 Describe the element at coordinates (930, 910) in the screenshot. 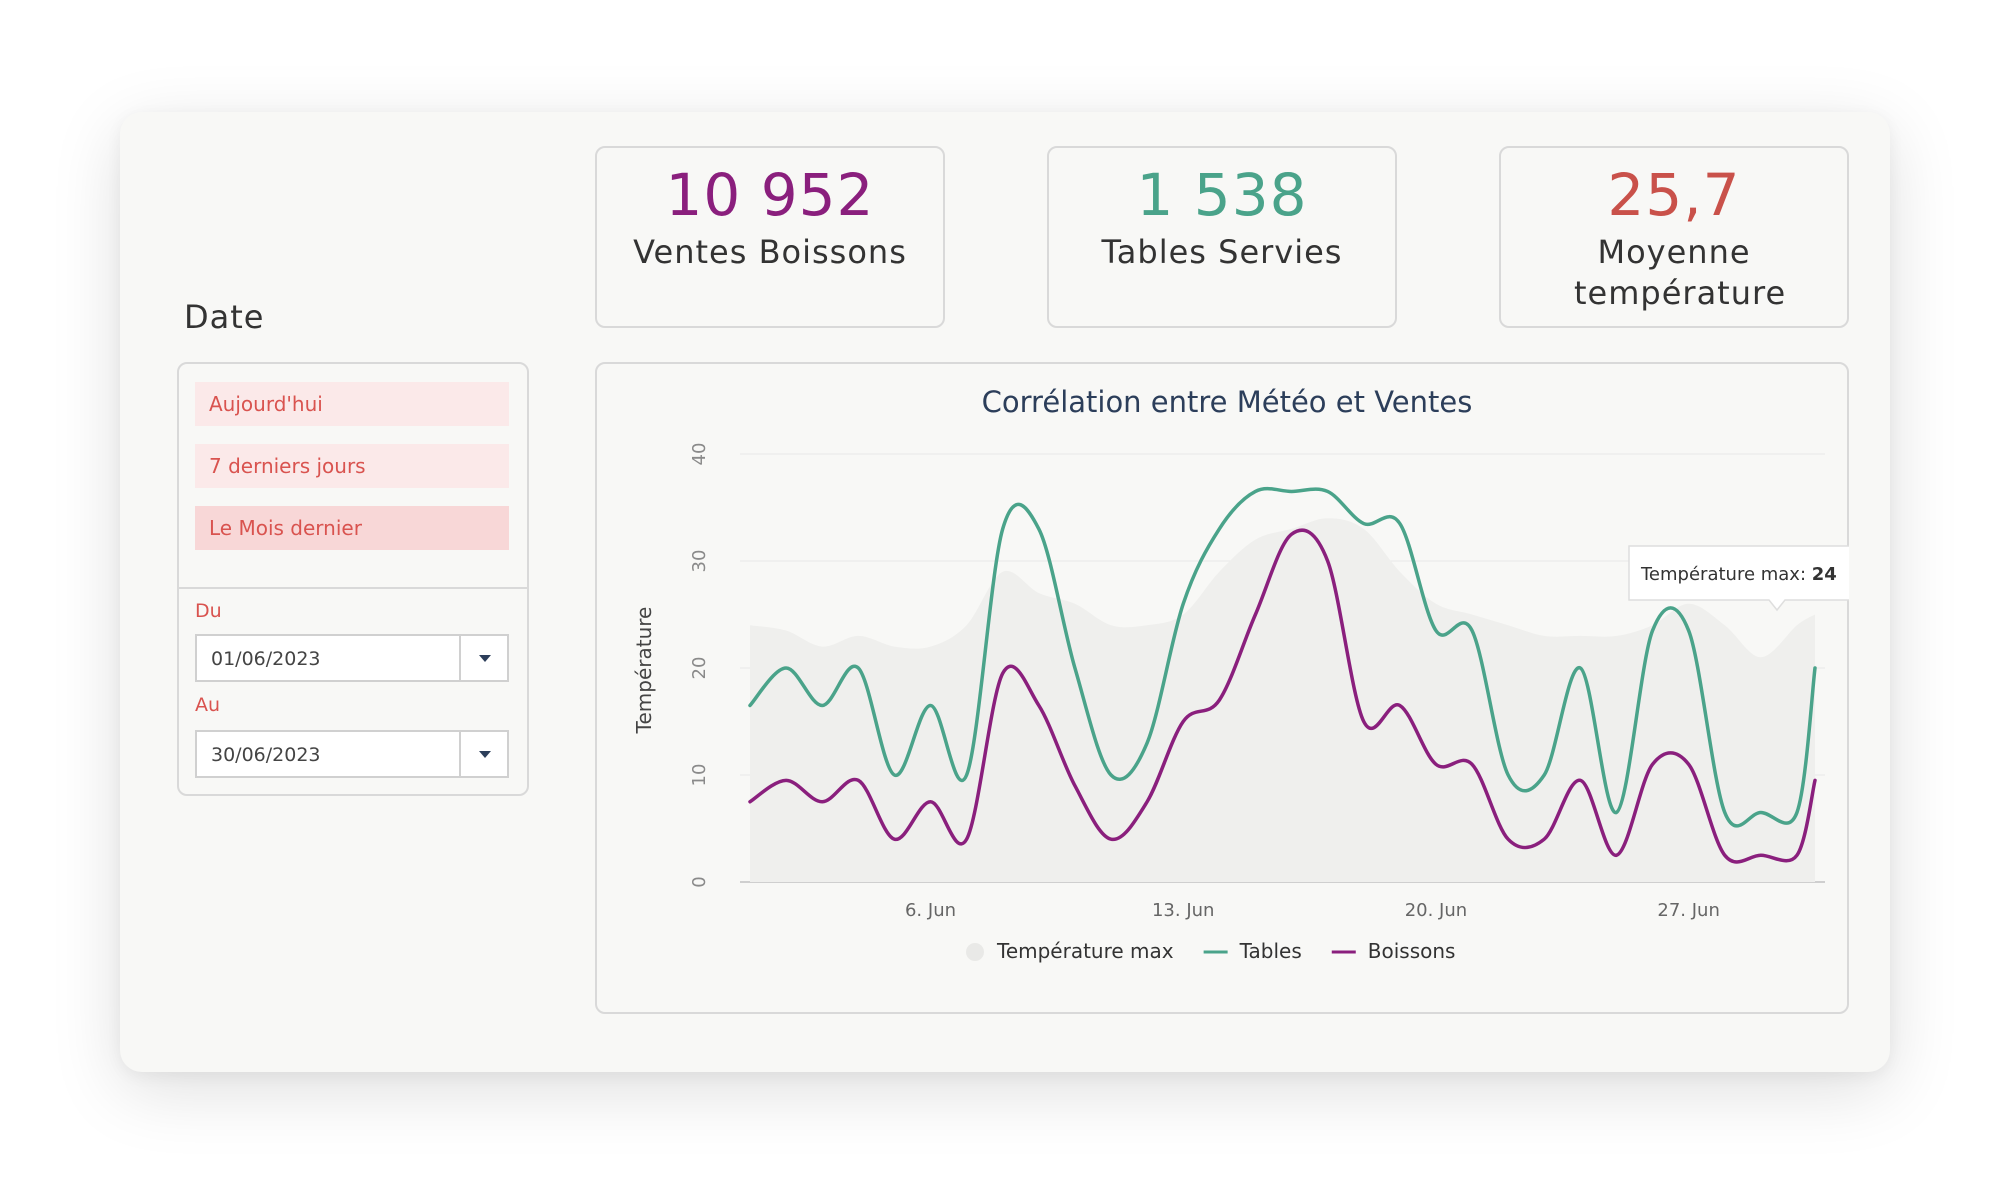

I see `x-tick-label: 6. Jun` at that location.